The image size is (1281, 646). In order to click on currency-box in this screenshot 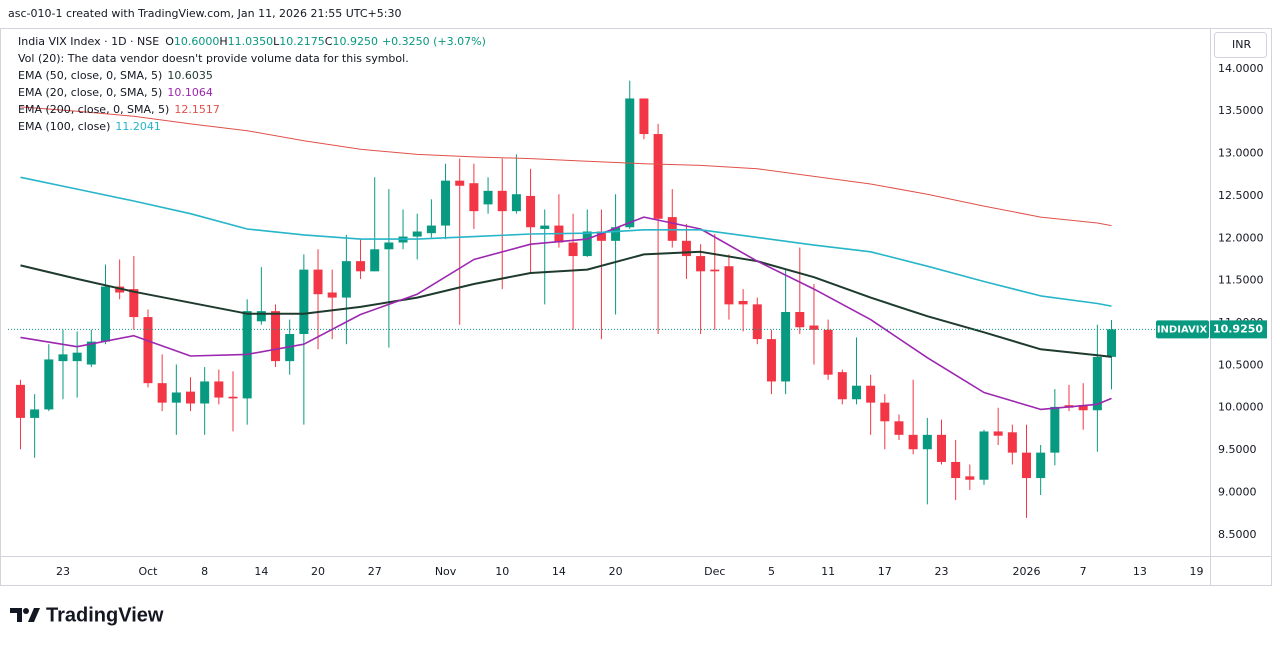, I will do `click(1240, 45)`.